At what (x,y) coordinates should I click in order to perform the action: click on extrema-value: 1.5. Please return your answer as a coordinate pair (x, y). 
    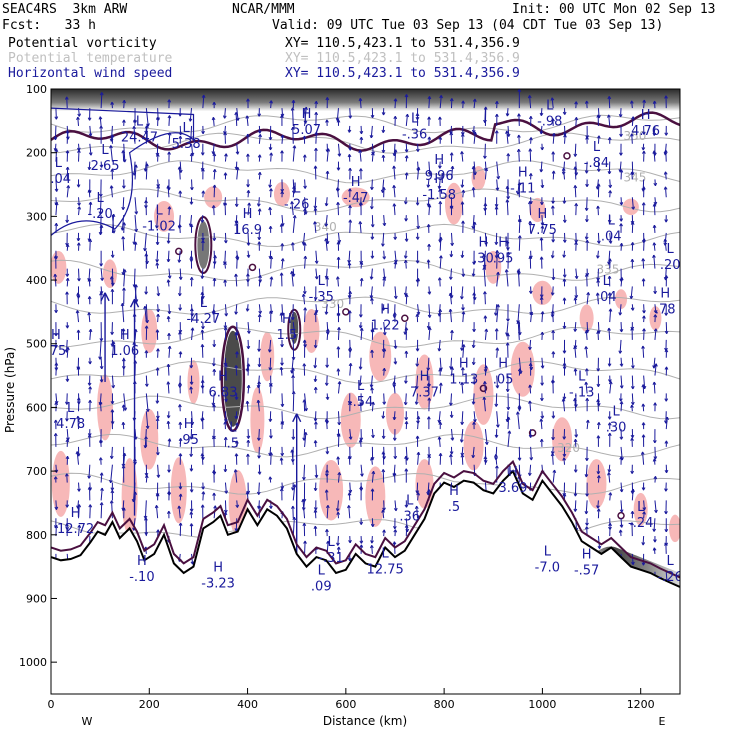
    Looking at the image, I should click on (287, 335).